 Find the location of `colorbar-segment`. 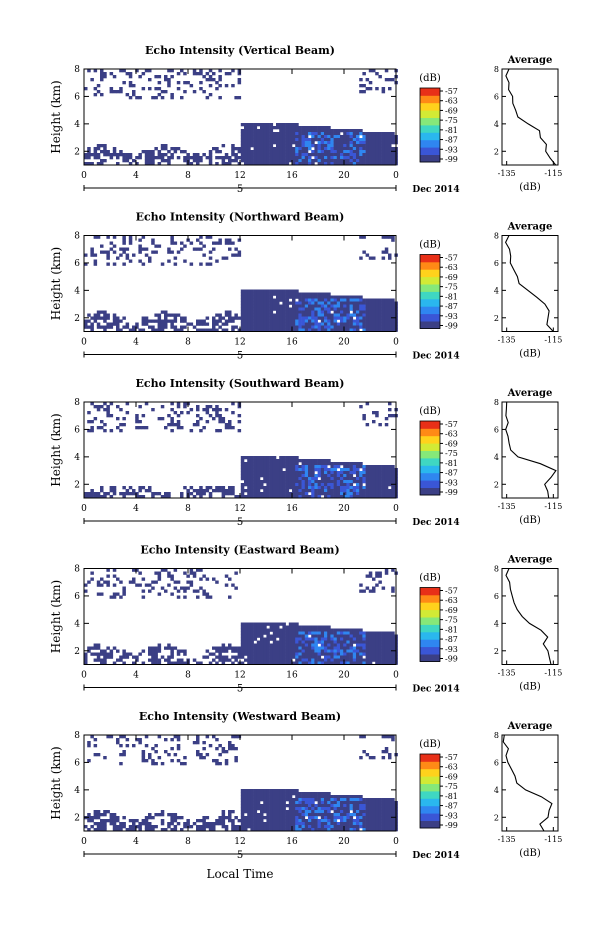

colorbar-segment is located at coordinates (430, 809).